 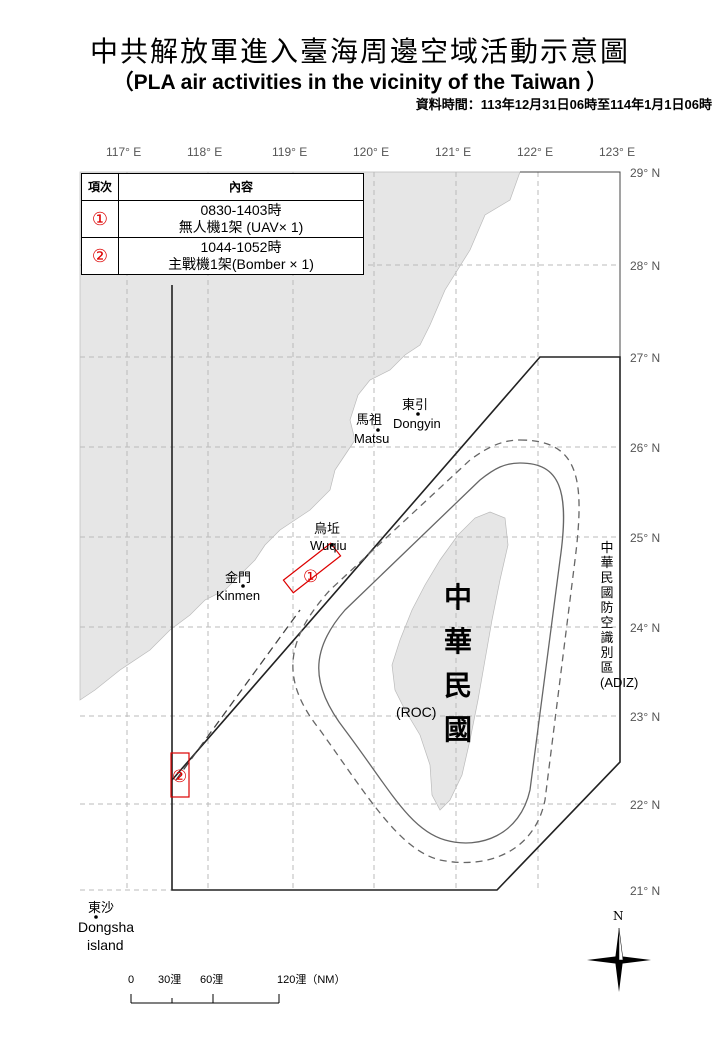 I want to click on kinmen-zh: 金門, so click(x=238, y=577).